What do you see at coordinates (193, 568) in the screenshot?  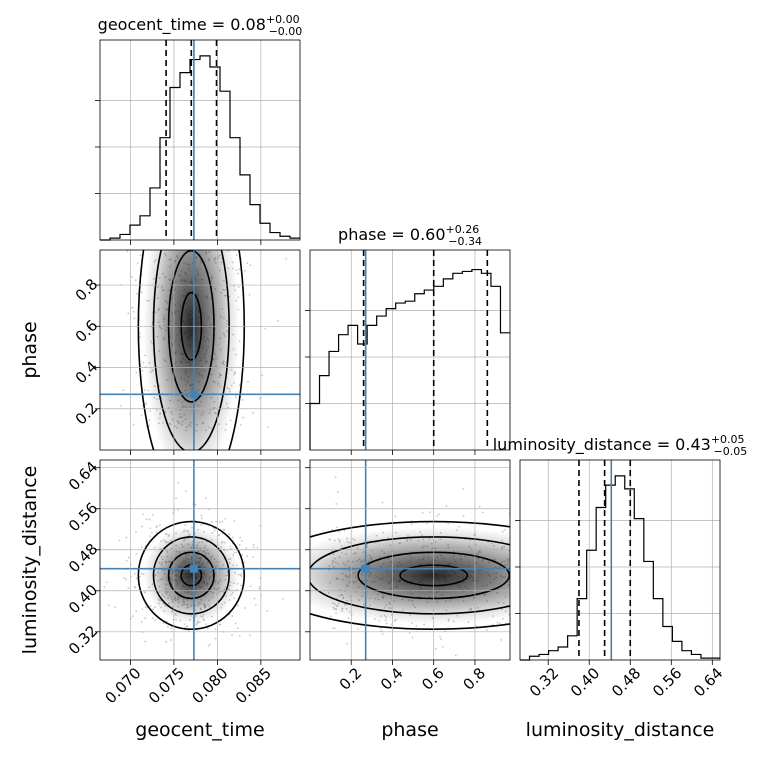 I see `panel-geocent_time-luminosity_distance-truth-marker` at bounding box center [193, 568].